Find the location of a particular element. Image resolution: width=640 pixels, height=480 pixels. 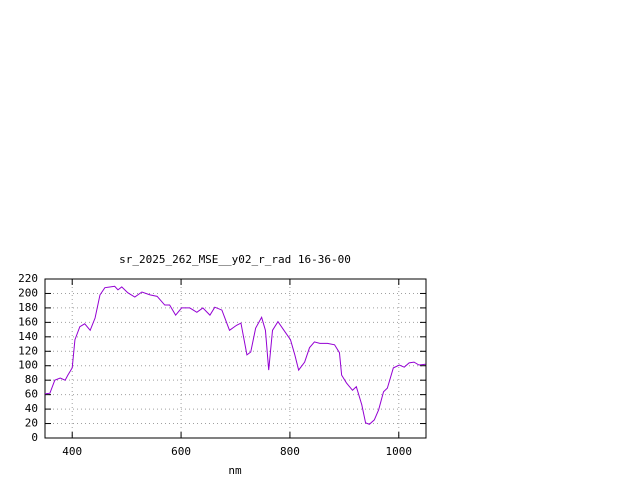

x-axis-label: nm is located at coordinates (235, 470).